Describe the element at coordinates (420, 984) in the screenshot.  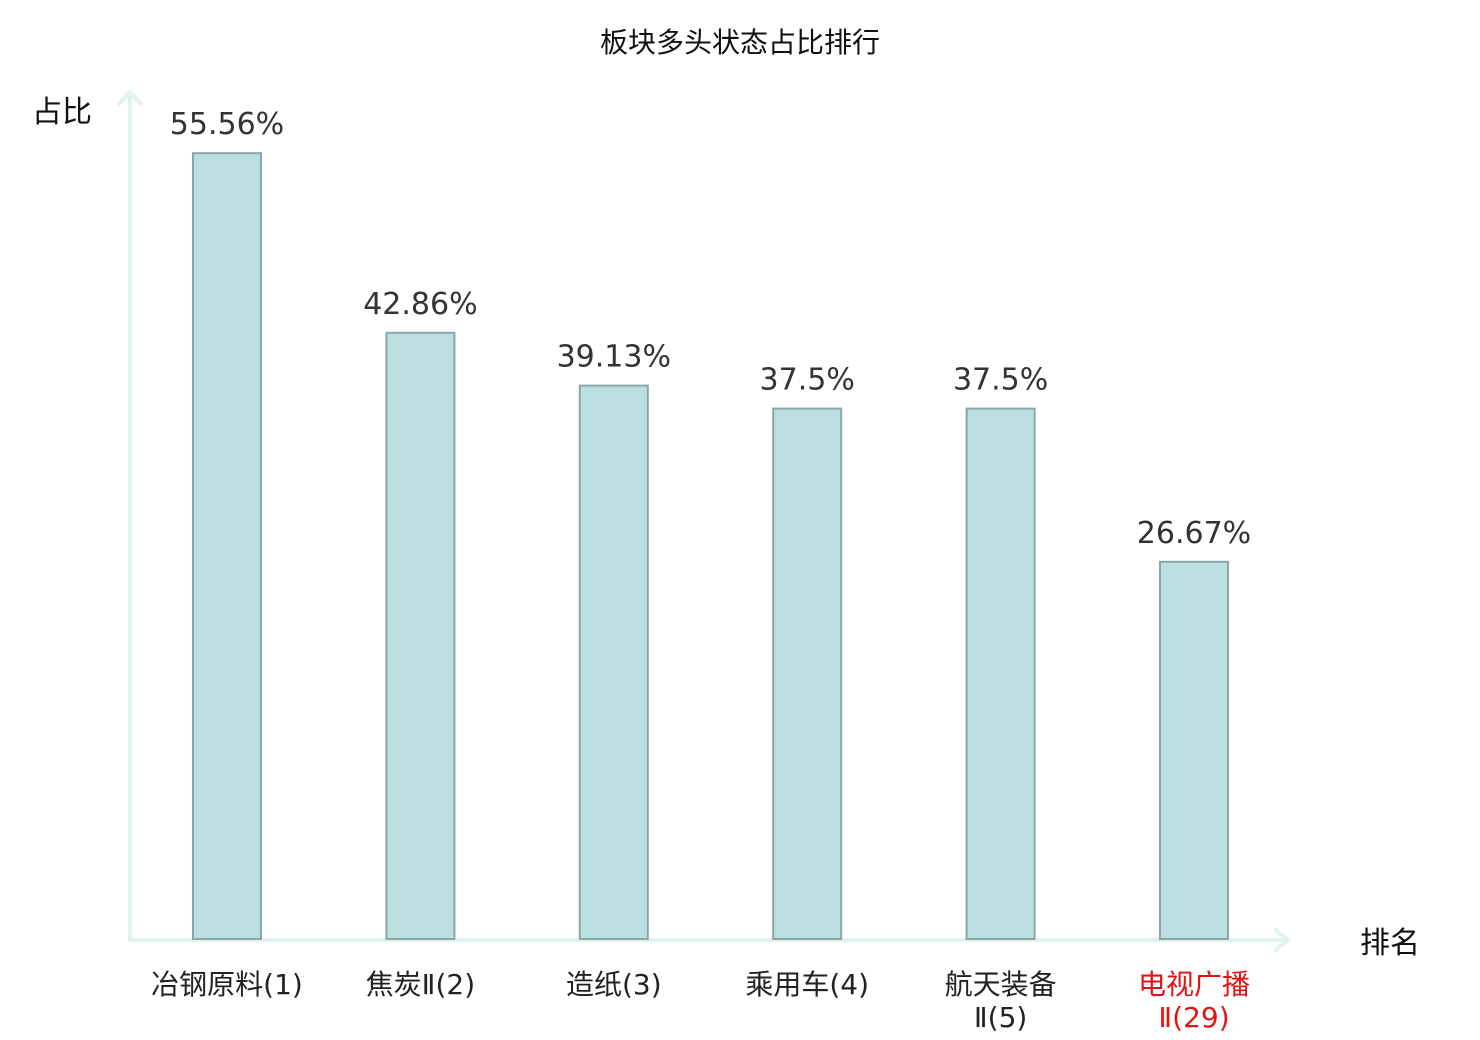
I see `category-label-2: 焦炭Ⅱ(2)` at that location.